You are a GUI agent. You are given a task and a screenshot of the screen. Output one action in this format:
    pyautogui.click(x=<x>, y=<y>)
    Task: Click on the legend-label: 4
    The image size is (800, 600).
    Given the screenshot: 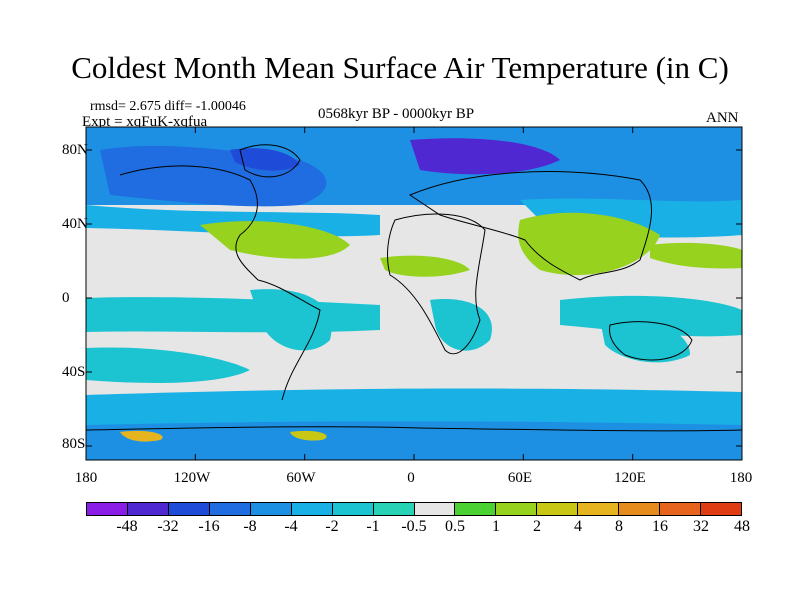 What is the action you would take?
    pyautogui.click(x=578, y=526)
    